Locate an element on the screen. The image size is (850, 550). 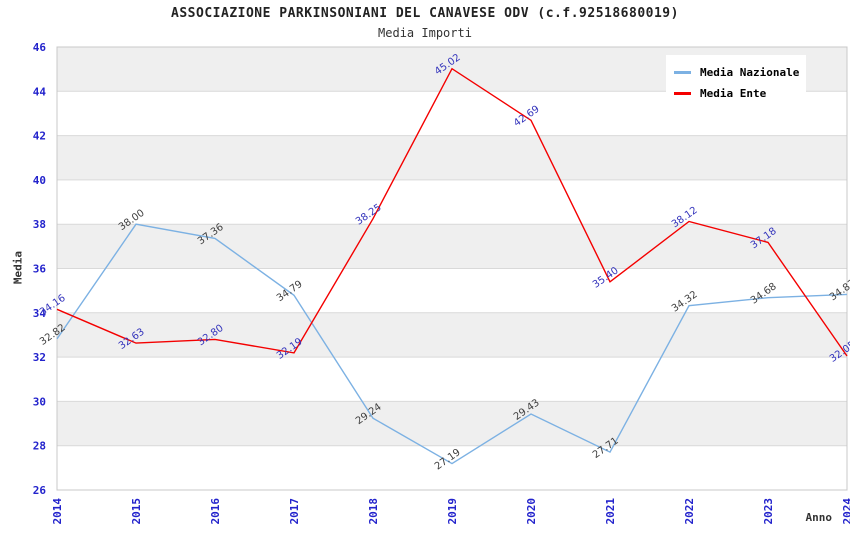
x-tick-label: 2015 is located at coordinates (136, 511).